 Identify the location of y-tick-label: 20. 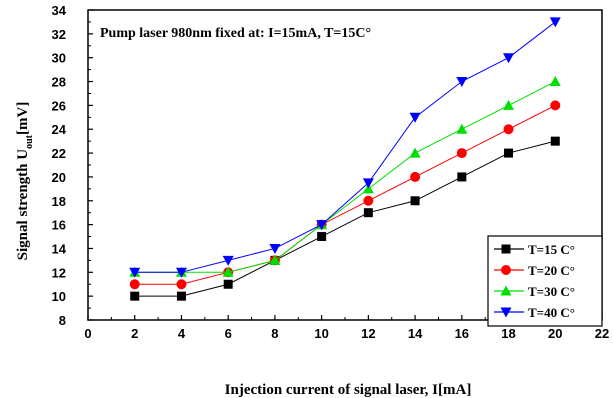
(59, 177).